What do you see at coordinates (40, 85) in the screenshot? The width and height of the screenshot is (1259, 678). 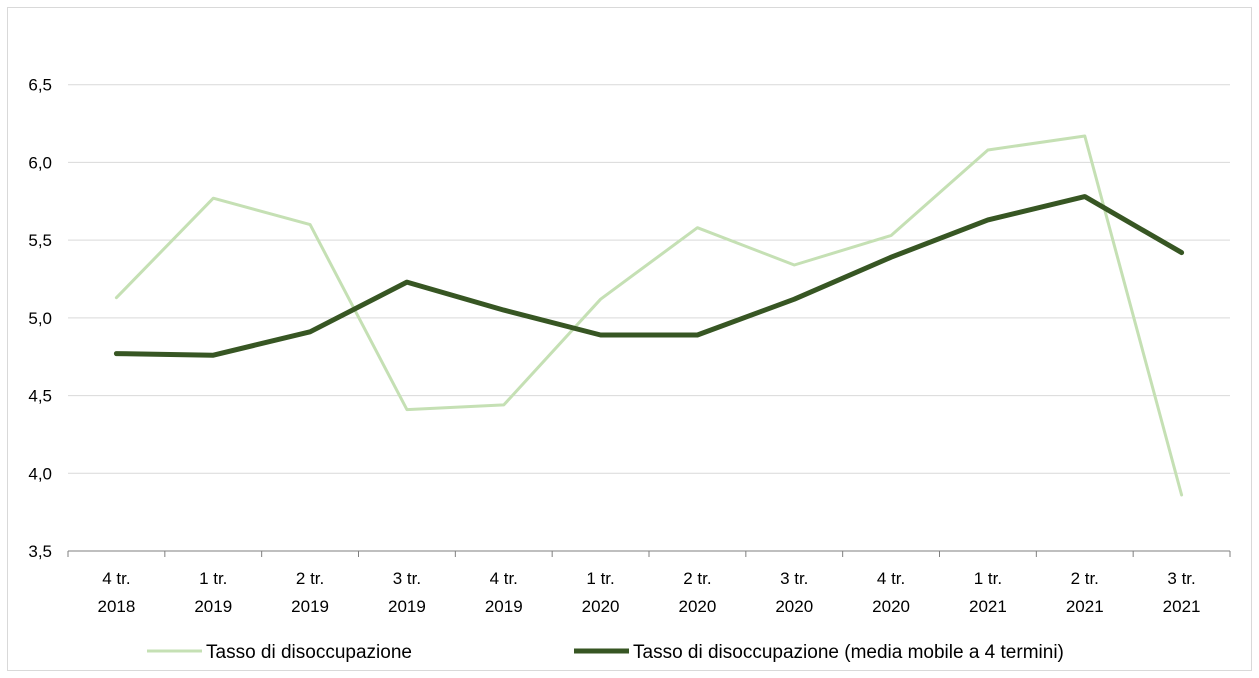 I see `y-tick-label: 6,5` at bounding box center [40, 85].